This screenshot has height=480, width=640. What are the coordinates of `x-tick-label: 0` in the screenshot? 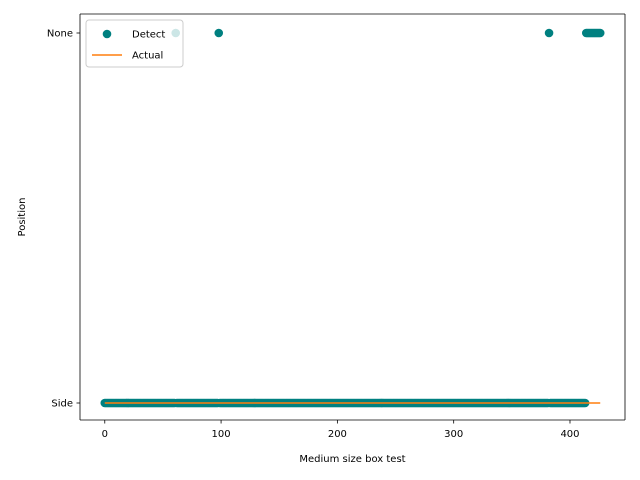 It's located at (105, 434).